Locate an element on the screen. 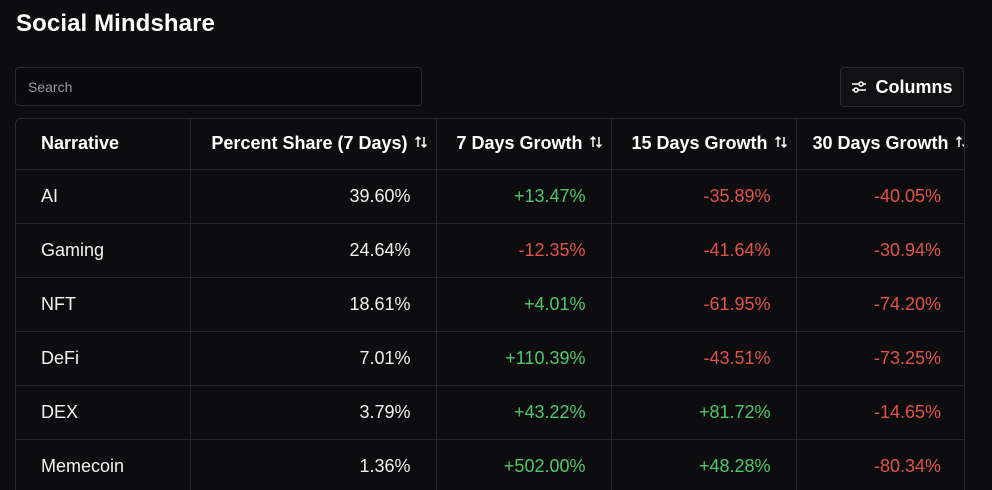  cell-7-days-growth: +110.39% is located at coordinates (524, 358).